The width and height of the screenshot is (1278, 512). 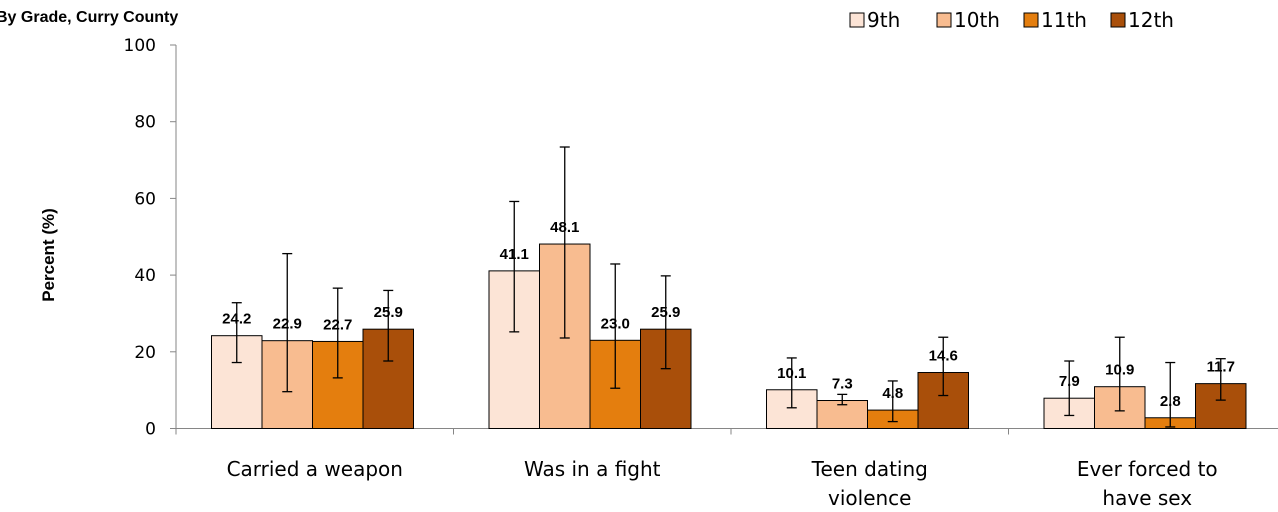 I want to click on data-label: 11.7, so click(x=1221, y=367).